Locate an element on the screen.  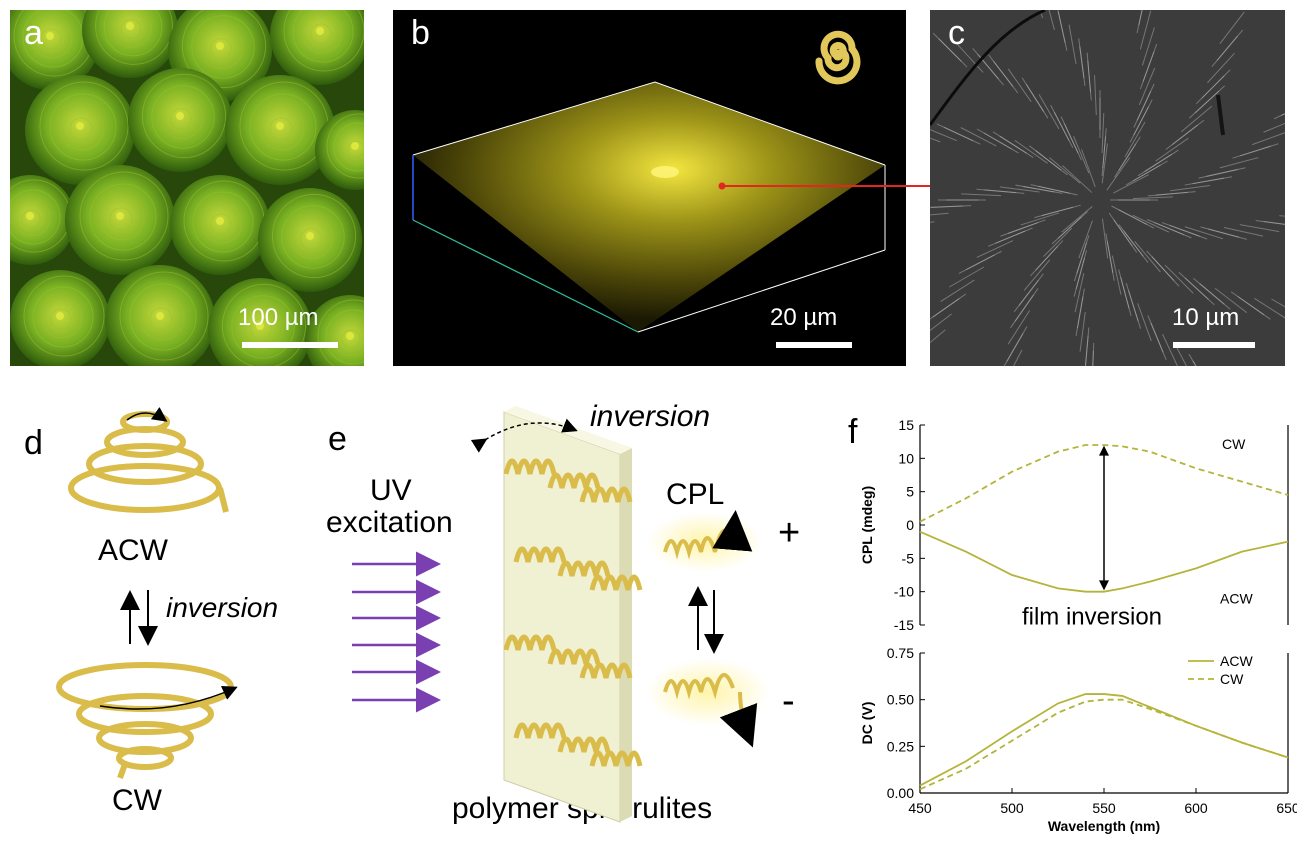
scale-label-b: 20 µm is located at coordinates (803, 318).